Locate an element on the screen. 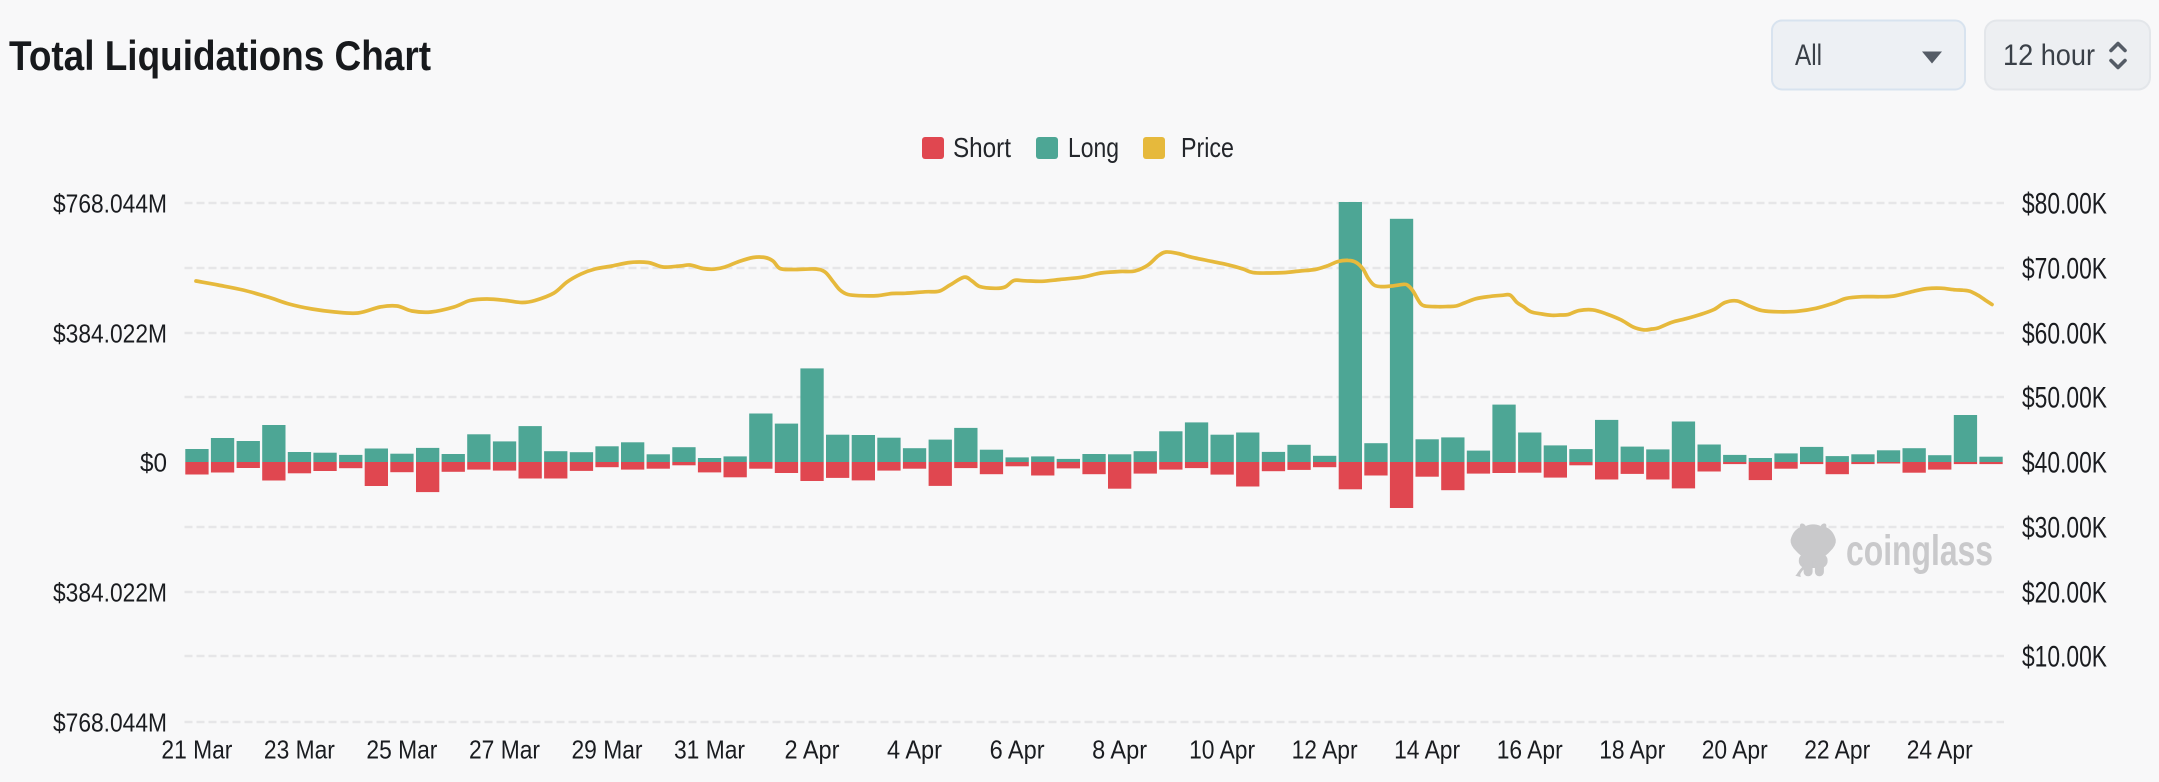 The image size is (2159, 782). svg-text: 24 Apr is located at coordinates (1940, 750).